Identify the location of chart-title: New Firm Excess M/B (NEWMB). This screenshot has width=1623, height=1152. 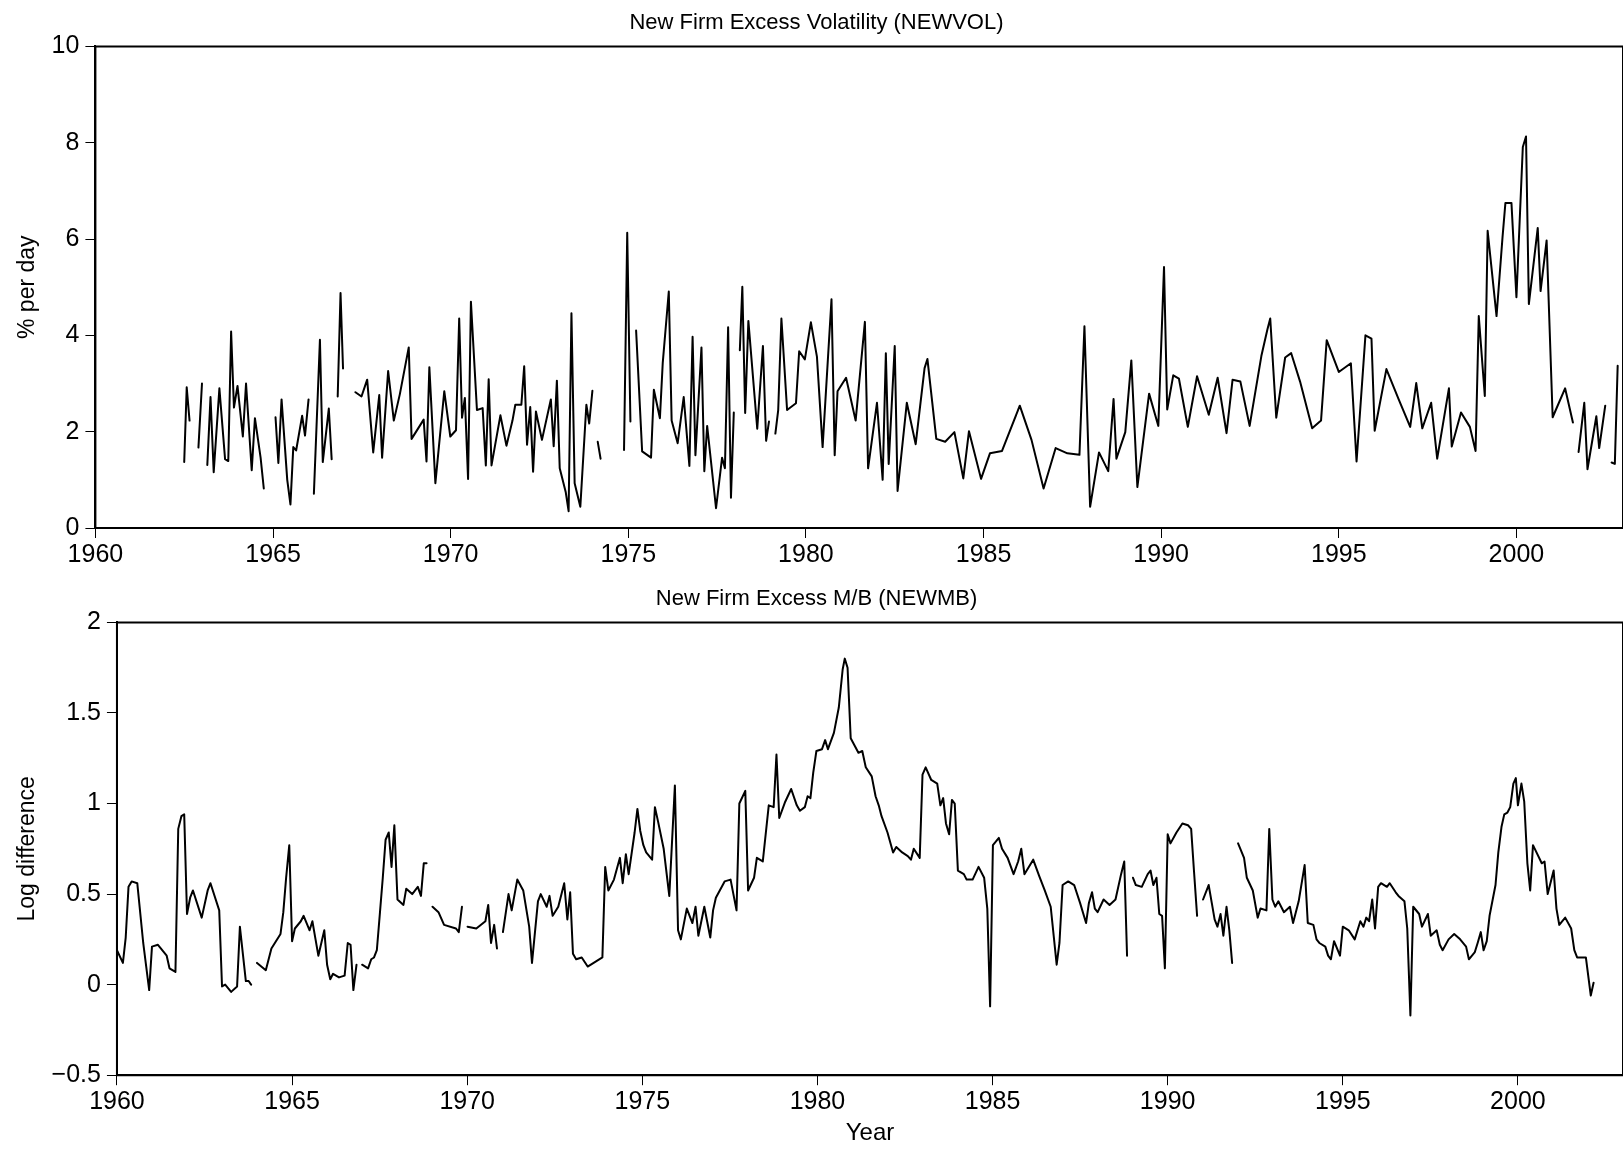
(816, 598).